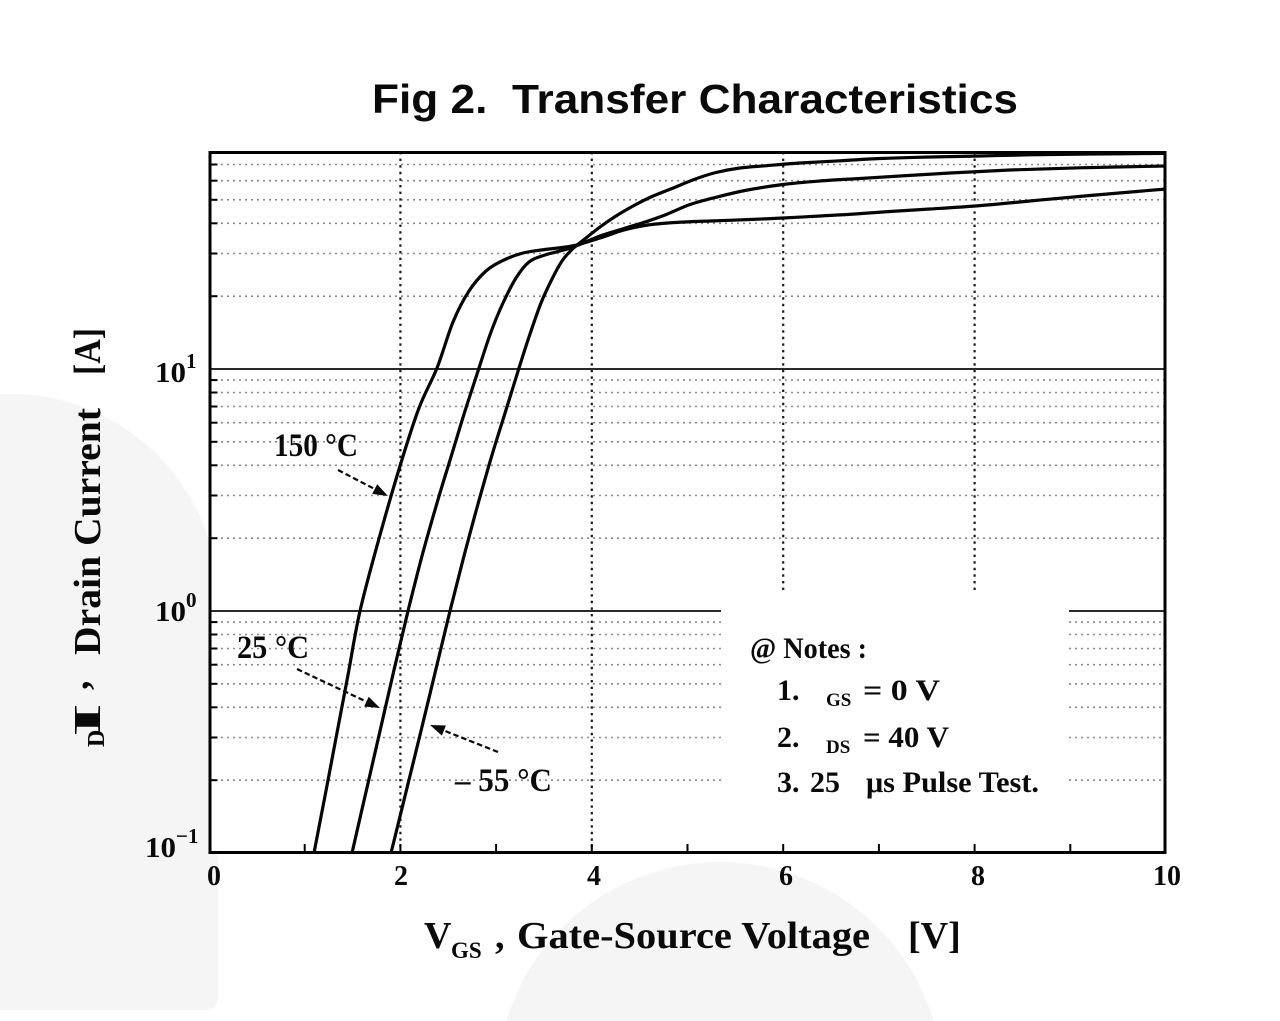  I want to click on svg-text: 2., so click(788, 737).